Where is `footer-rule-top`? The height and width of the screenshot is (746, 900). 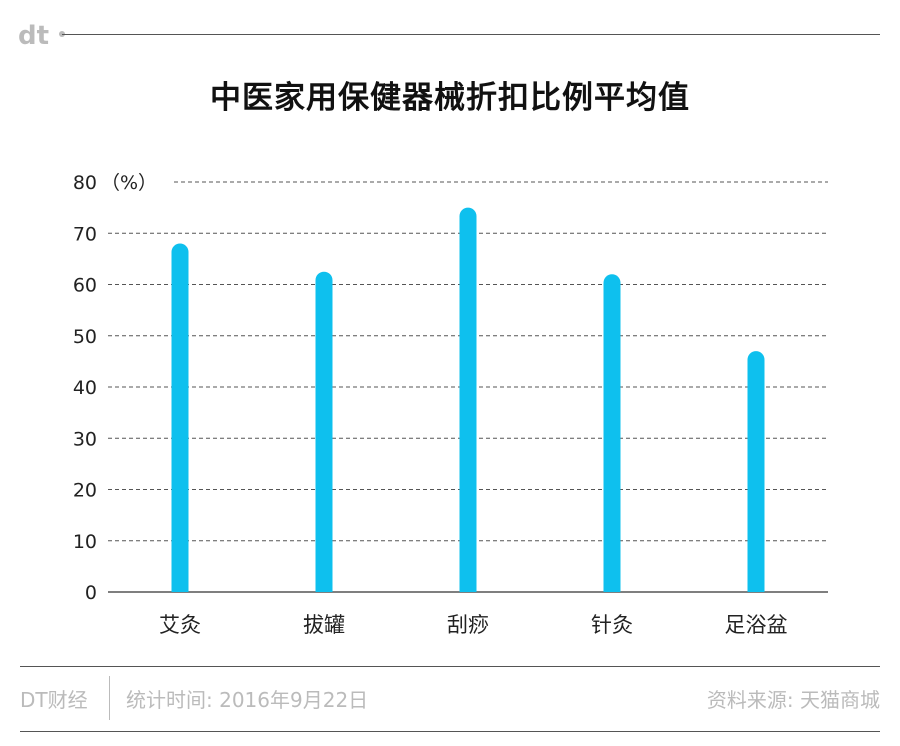 footer-rule-top is located at coordinates (450, 666).